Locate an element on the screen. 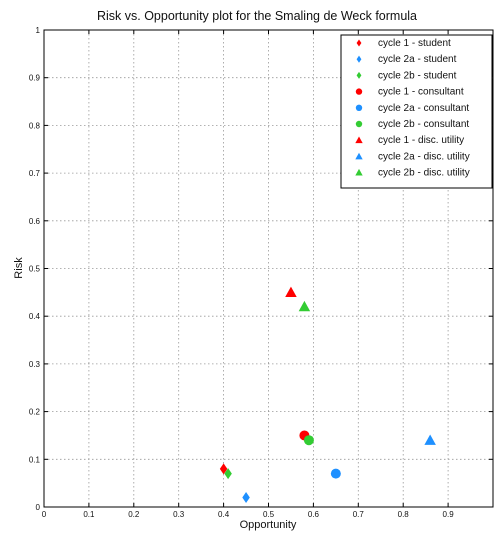  legend-box is located at coordinates (416, 111).